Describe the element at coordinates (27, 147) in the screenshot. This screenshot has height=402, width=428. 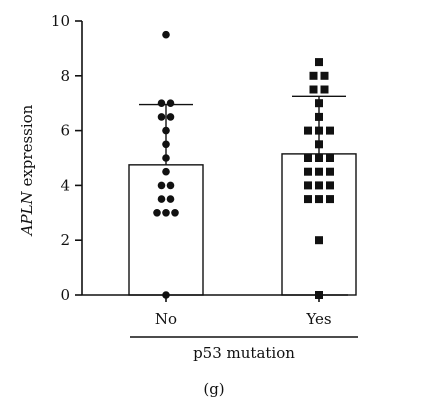
I see `y-axis-label-rest: expression` at that location.